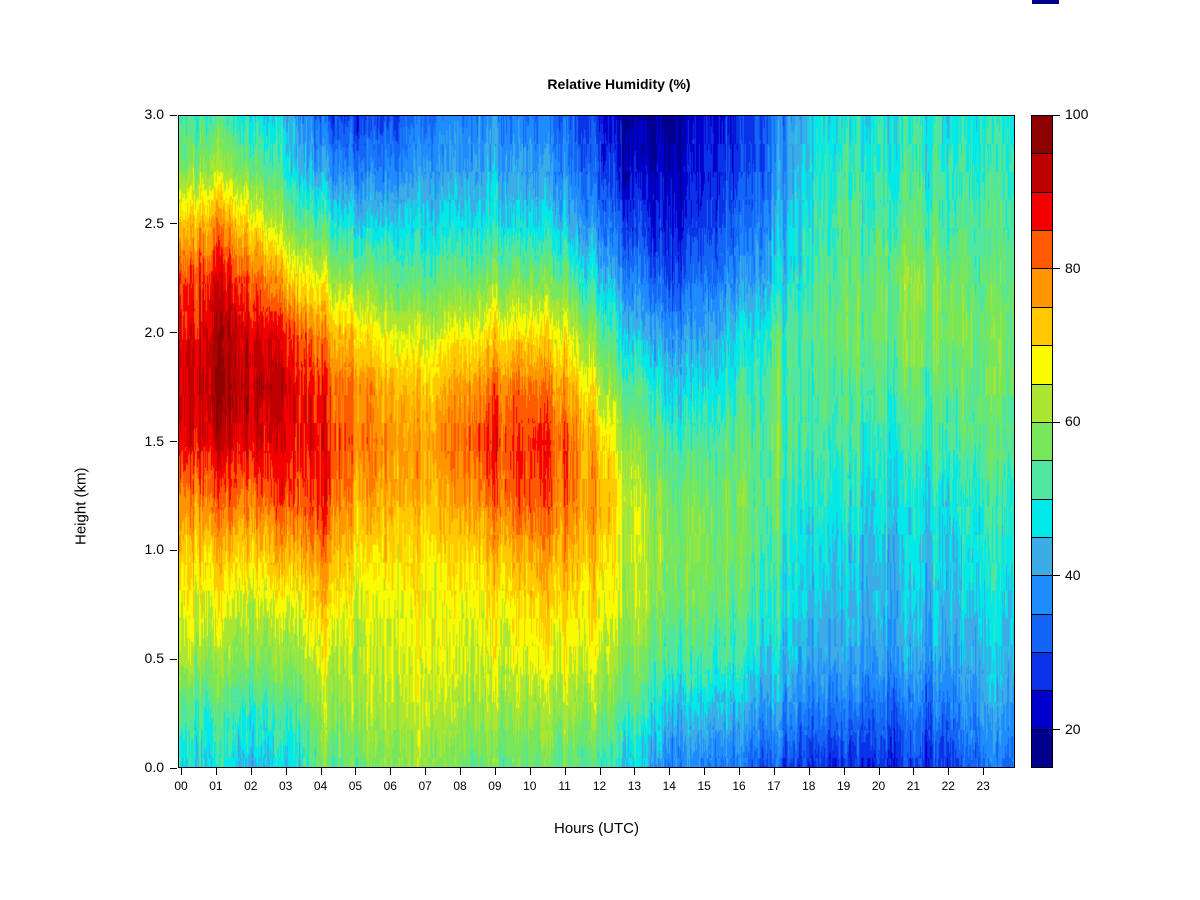 The image size is (1200, 900). Describe the element at coordinates (216, 786) in the screenshot. I see `x-tick-label: 01` at that location.